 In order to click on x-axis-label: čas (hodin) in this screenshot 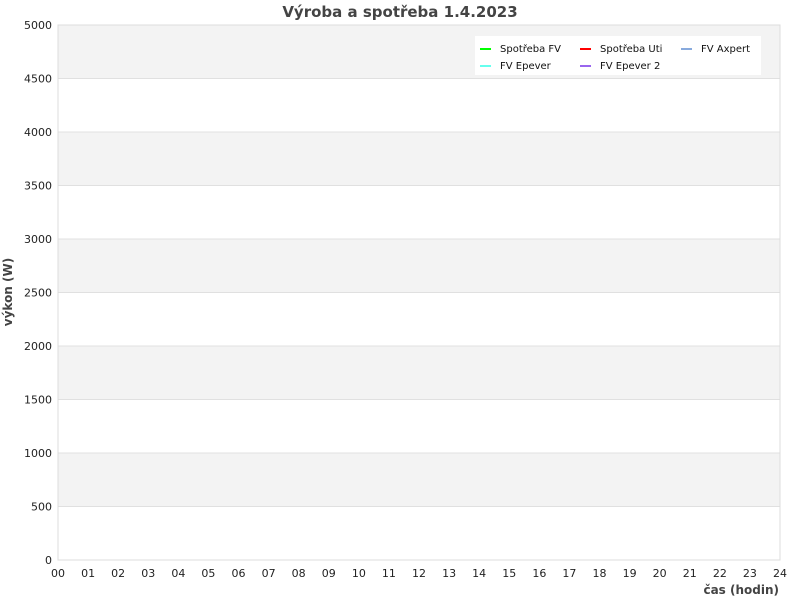, I will do `click(741, 590)`.